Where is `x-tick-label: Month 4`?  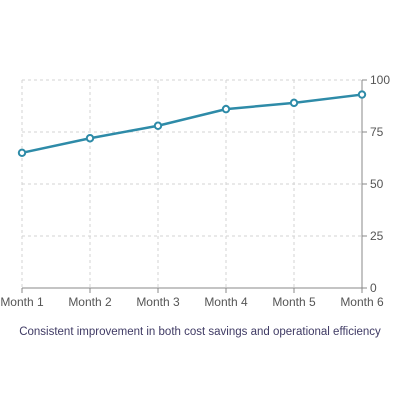 x-tick-label: Month 4 is located at coordinates (226, 302).